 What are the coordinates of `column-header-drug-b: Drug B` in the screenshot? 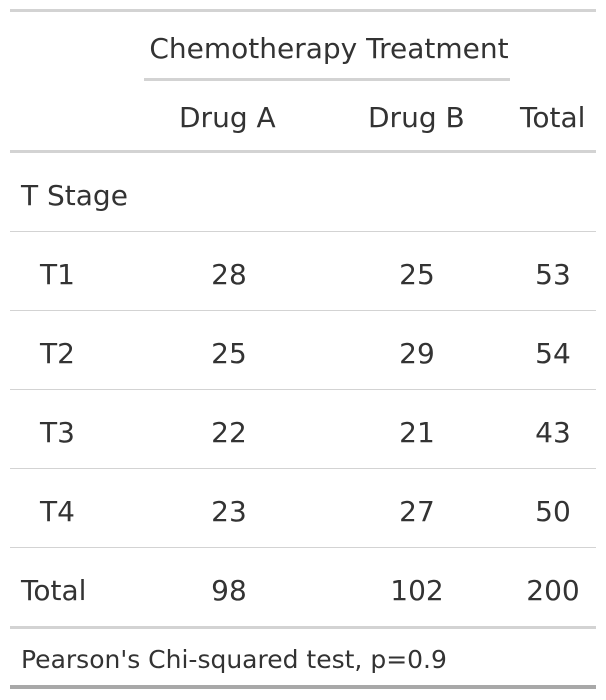 It's located at (416, 117).